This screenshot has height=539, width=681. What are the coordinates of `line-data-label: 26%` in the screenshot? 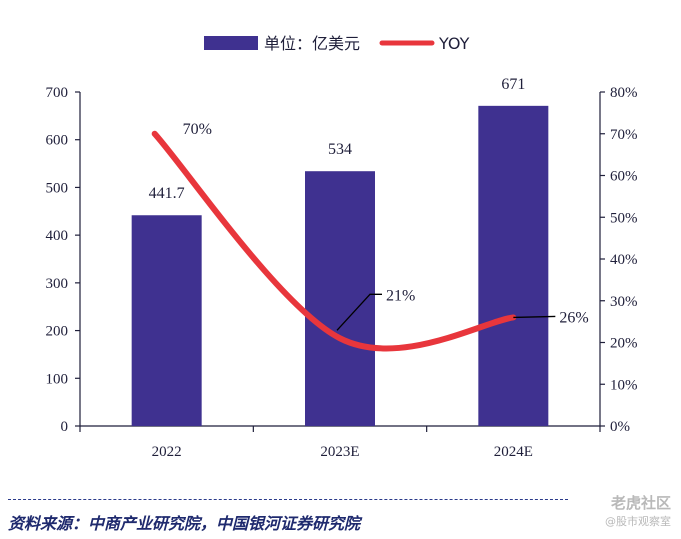 It's located at (573, 317).